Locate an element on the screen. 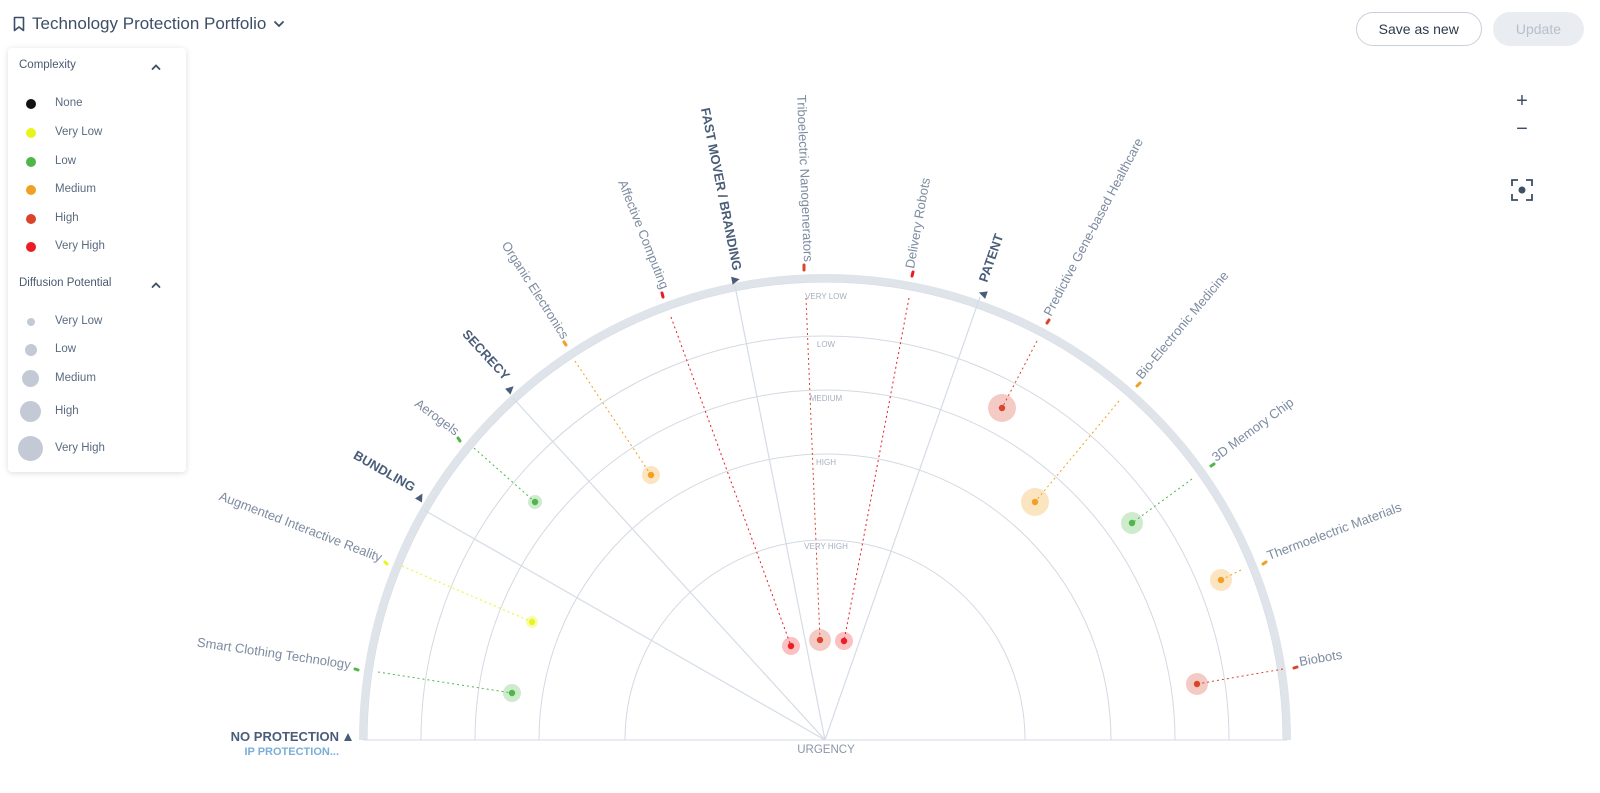 This screenshot has height=793, width=1600. chevron-down-icon is located at coordinates (279, 24).